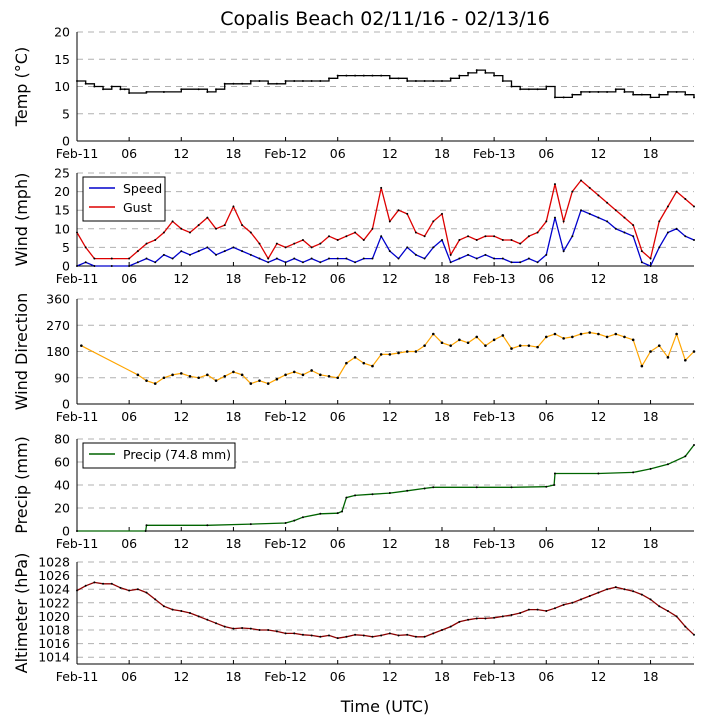  What do you see at coordinates (54, 657) in the screenshot?
I see `y-tick-label: 1014` at bounding box center [54, 657].